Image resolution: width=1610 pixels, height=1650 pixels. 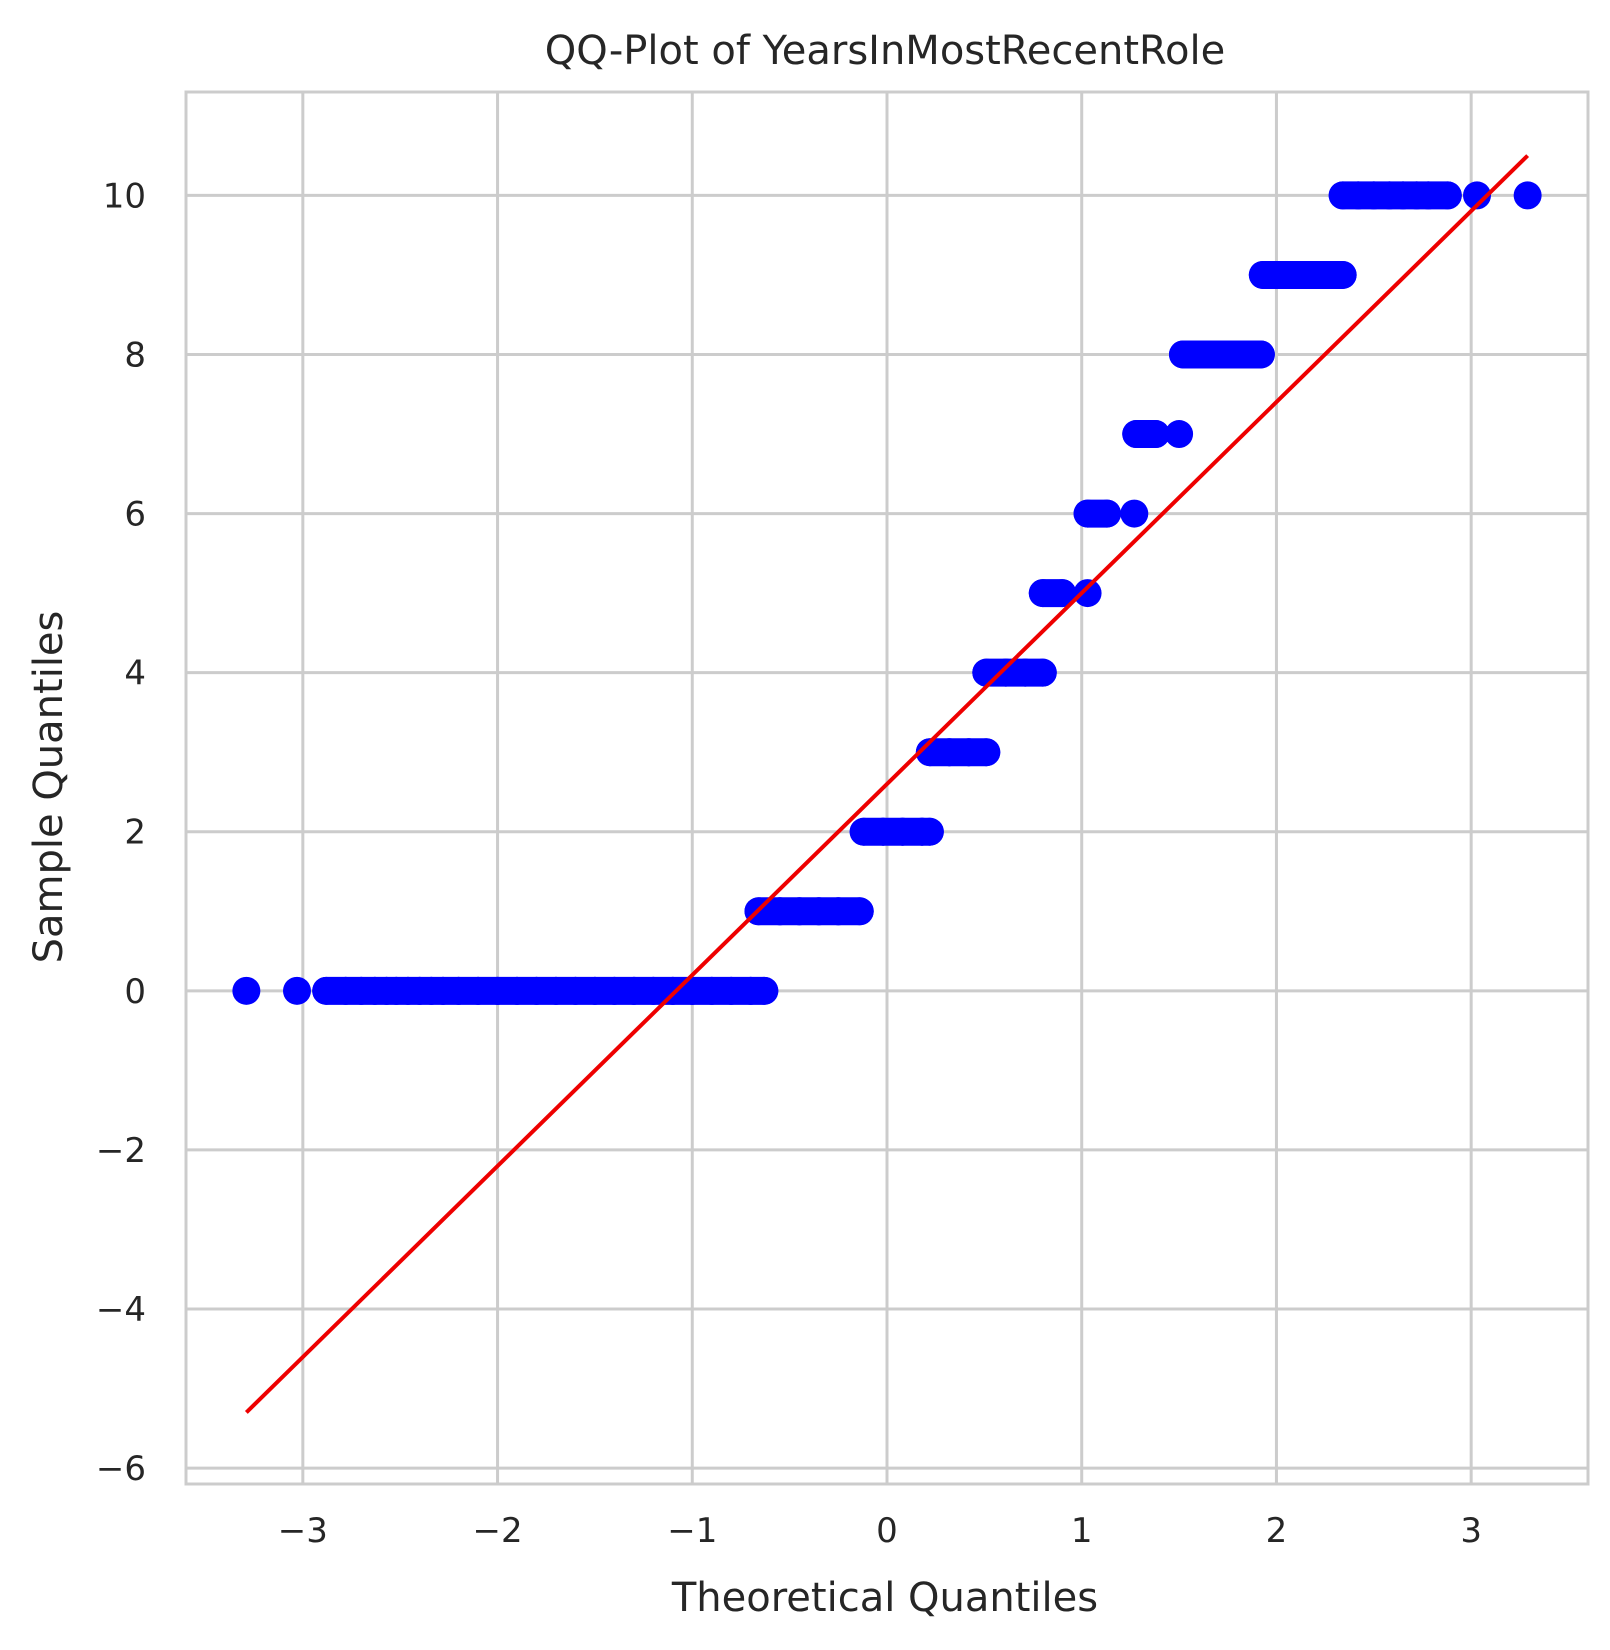 I want to click on y-tick-label: 8, so click(x=135, y=355).